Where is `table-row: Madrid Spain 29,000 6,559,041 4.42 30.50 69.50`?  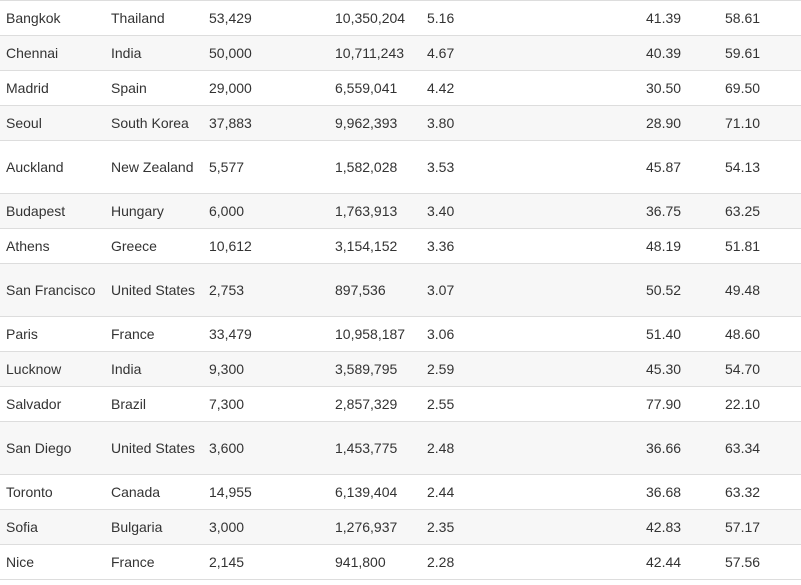
table-row: Madrid Spain 29,000 6,559,041 4.42 30.50 69.50 is located at coordinates (400, 88).